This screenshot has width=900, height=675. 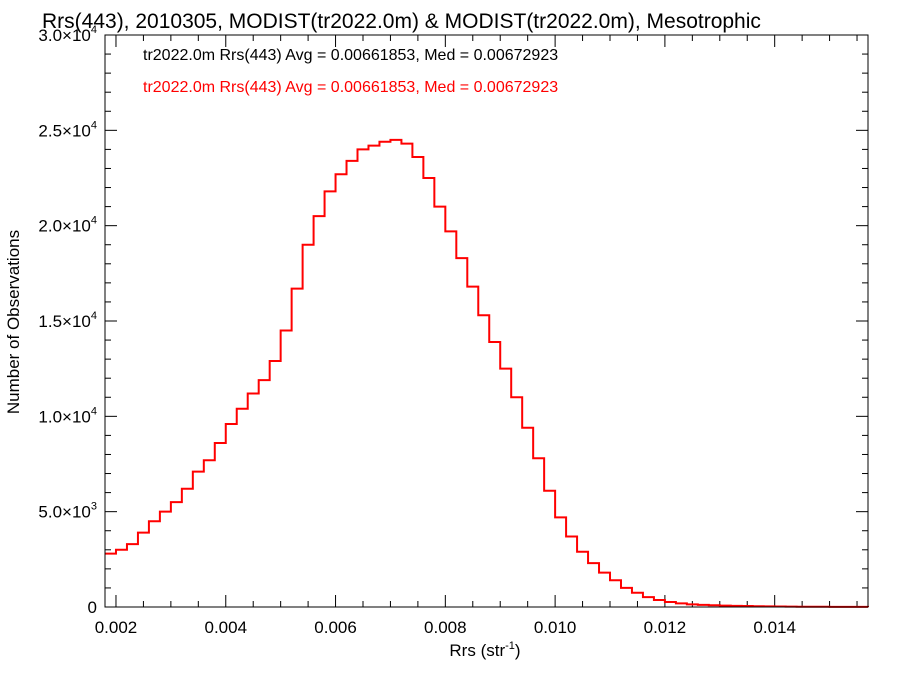 What do you see at coordinates (335, 627) in the screenshot?
I see `x-tick-label: 0.006` at bounding box center [335, 627].